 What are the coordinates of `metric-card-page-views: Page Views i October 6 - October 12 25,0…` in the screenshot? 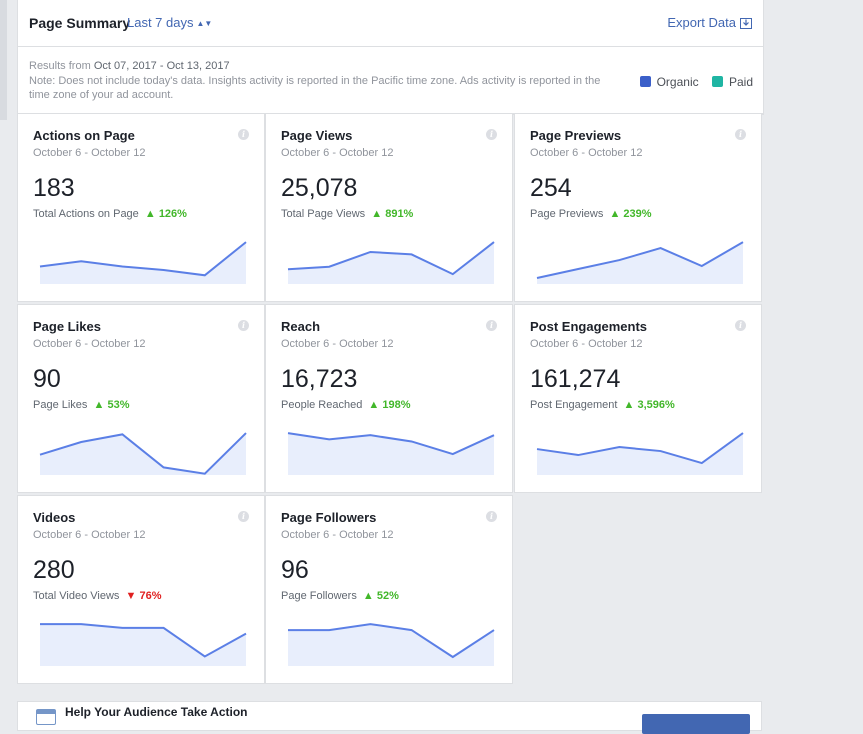 It's located at (389, 207).